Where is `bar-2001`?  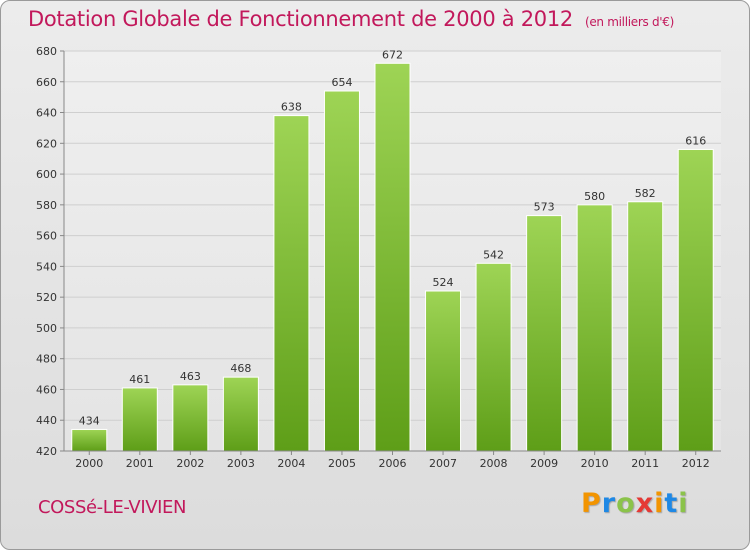 bar-2001 is located at coordinates (139, 419).